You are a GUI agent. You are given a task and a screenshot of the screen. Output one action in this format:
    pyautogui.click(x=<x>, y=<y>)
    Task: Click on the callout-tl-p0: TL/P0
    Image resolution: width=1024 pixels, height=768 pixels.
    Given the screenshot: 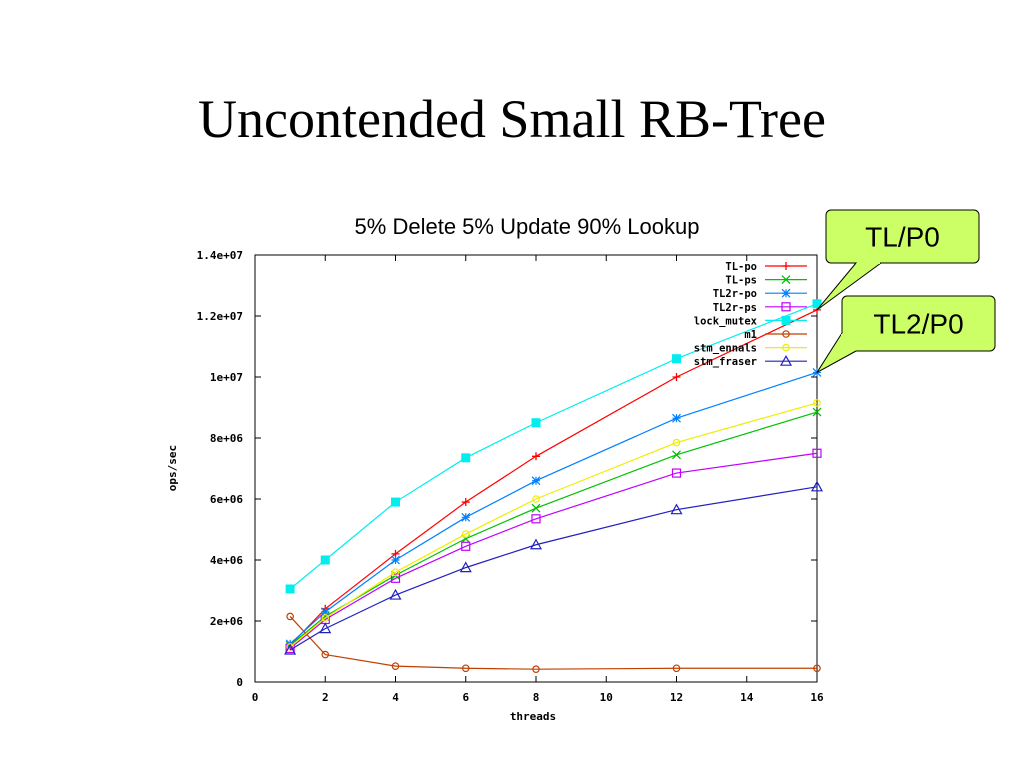 What is the action you would take?
    pyautogui.click(x=898, y=260)
    